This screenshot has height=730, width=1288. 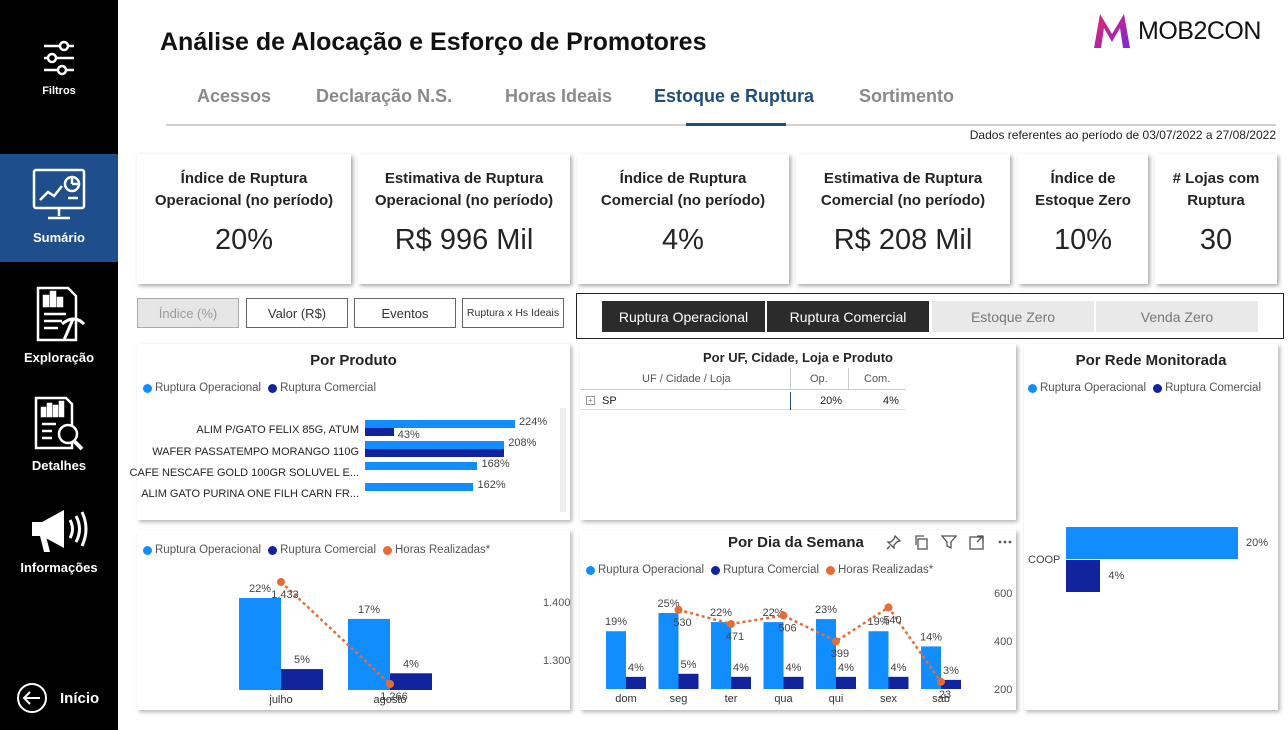 What do you see at coordinates (625, 699) in the screenshot?
I see `category-label: dom` at bounding box center [625, 699].